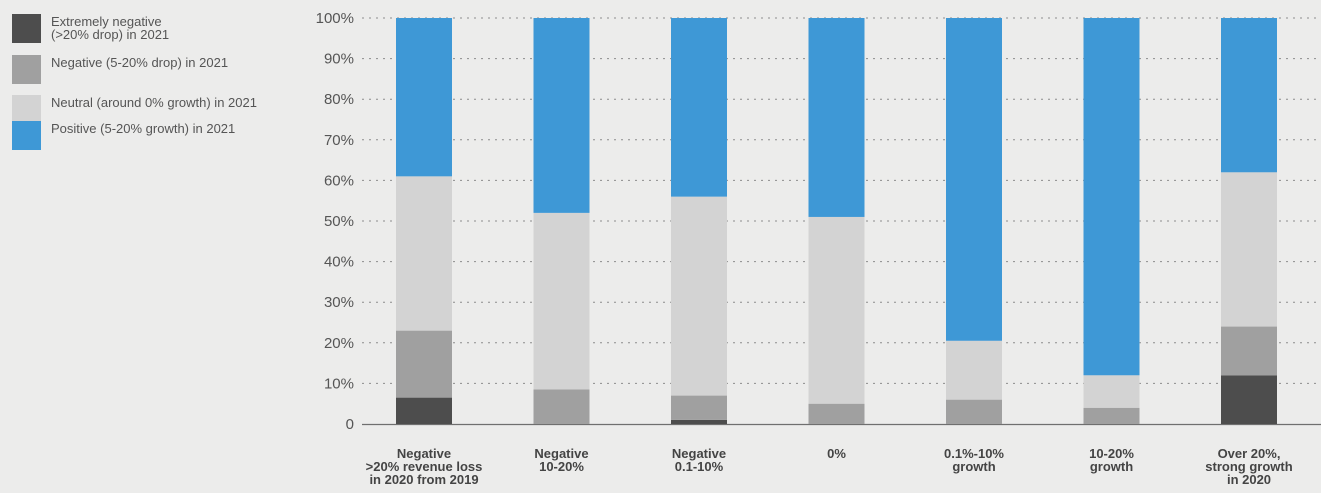 The height and width of the screenshot is (493, 1321). I want to click on y-tick-label: 60%, so click(339, 180).